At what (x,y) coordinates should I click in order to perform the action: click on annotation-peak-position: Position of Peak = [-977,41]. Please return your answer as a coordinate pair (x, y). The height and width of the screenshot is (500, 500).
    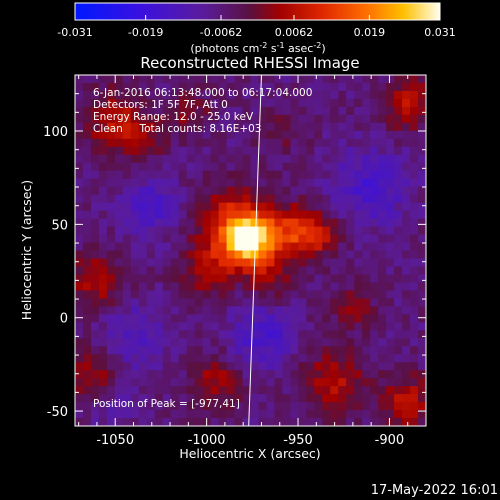
    Looking at the image, I should click on (166, 404).